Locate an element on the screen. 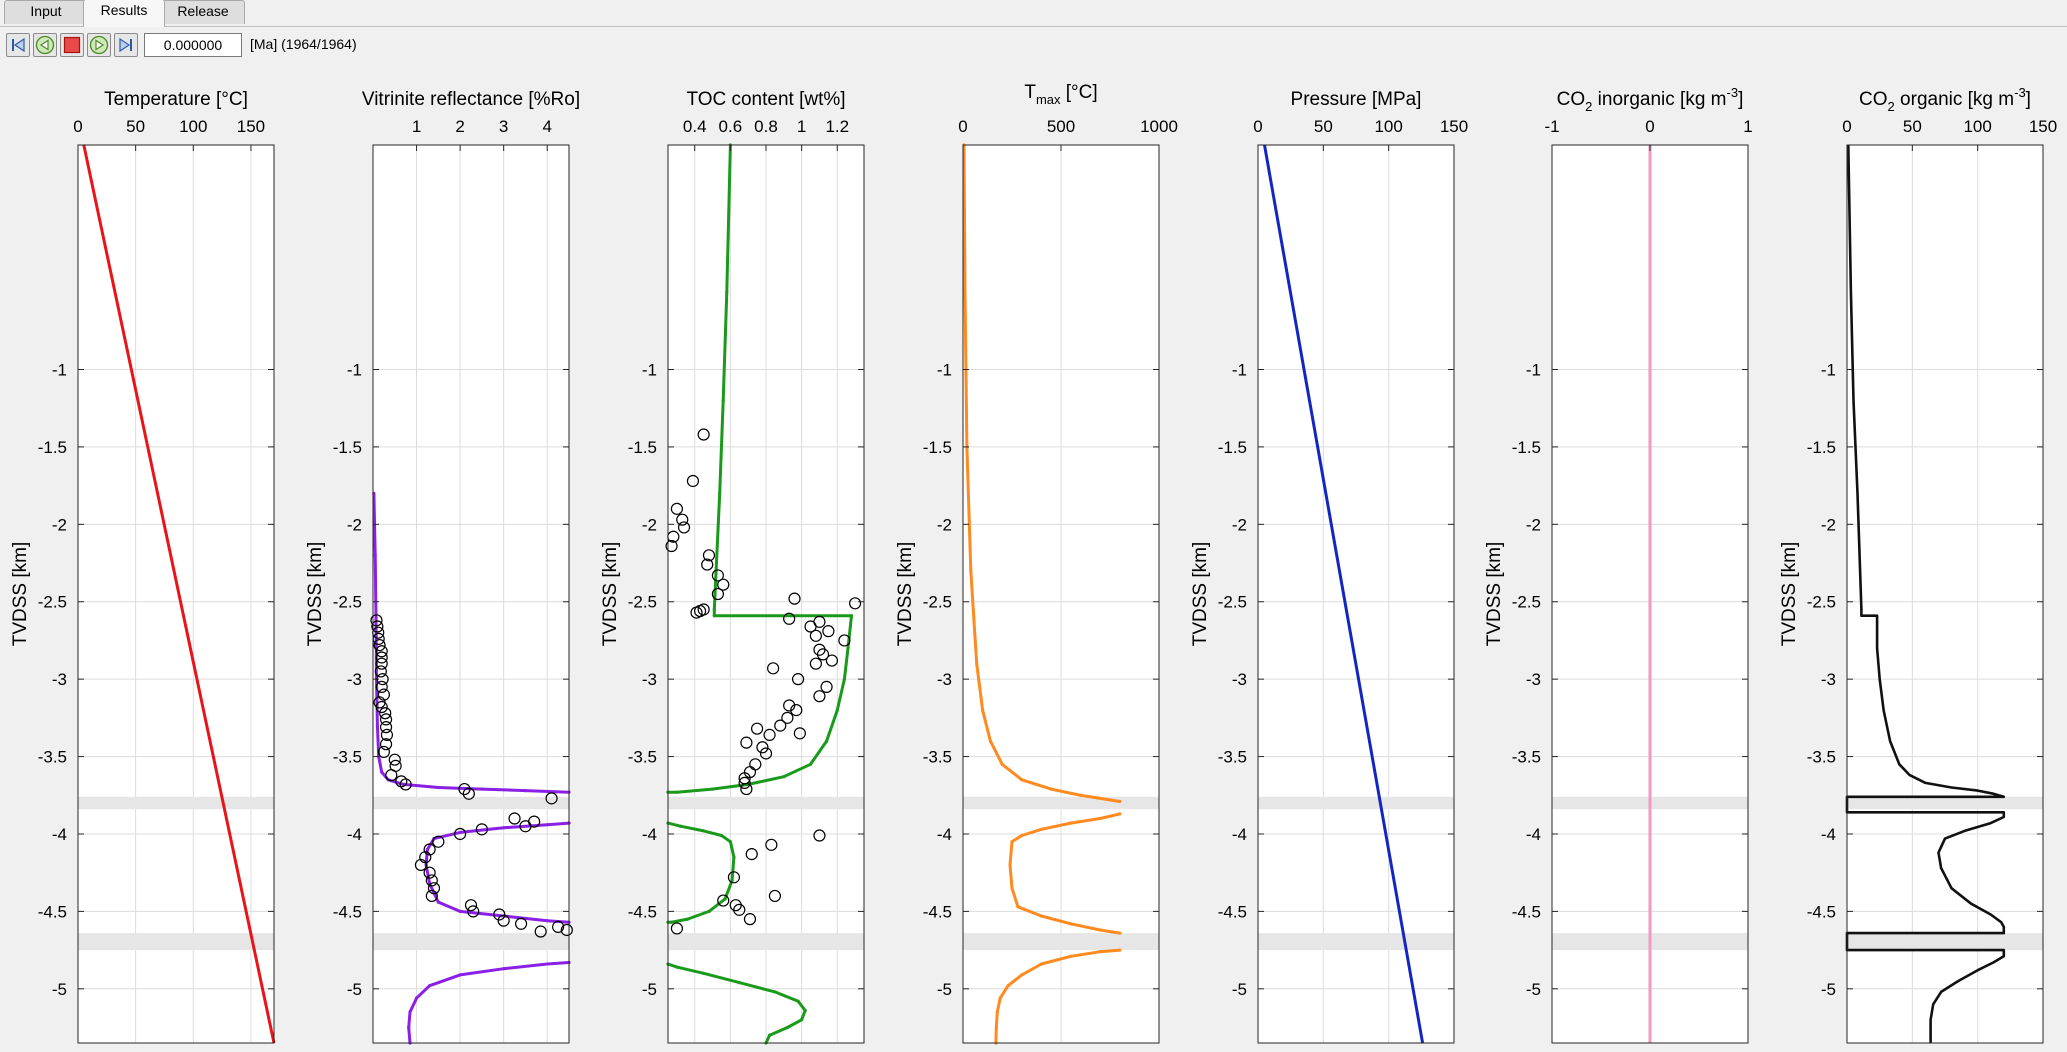  x-tick-label: 1.2 is located at coordinates (837, 126).